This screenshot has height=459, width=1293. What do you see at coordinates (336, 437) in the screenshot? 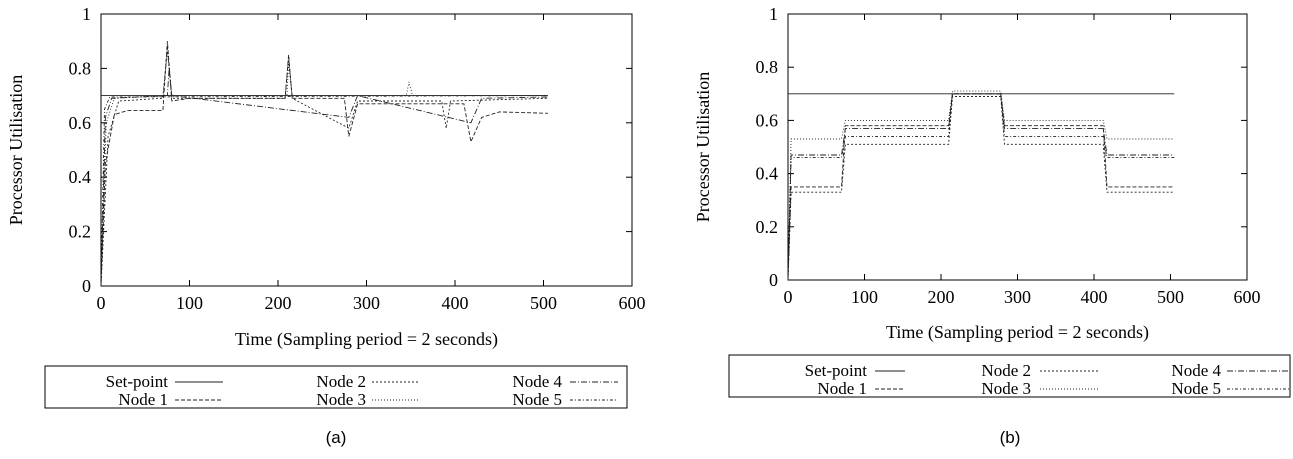
I see `panel-caption: (a)` at bounding box center [336, 437].